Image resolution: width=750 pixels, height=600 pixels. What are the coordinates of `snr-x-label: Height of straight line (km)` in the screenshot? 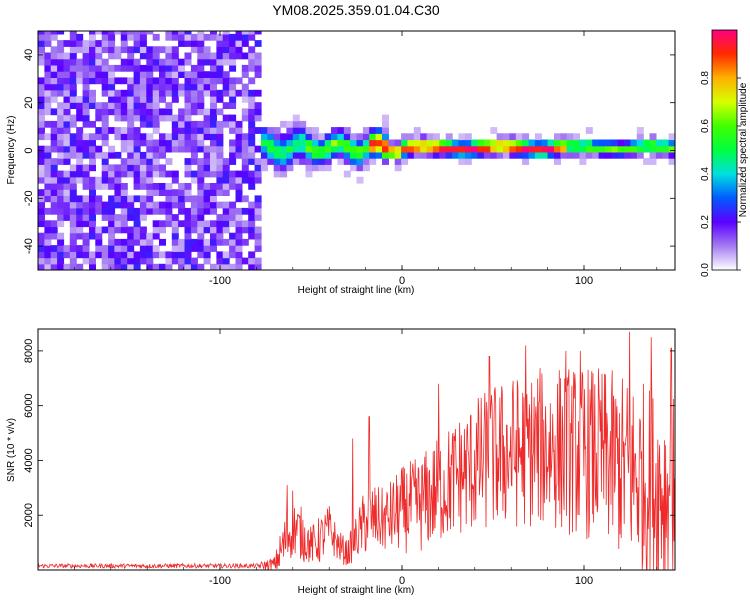 It's located at (356, 590).